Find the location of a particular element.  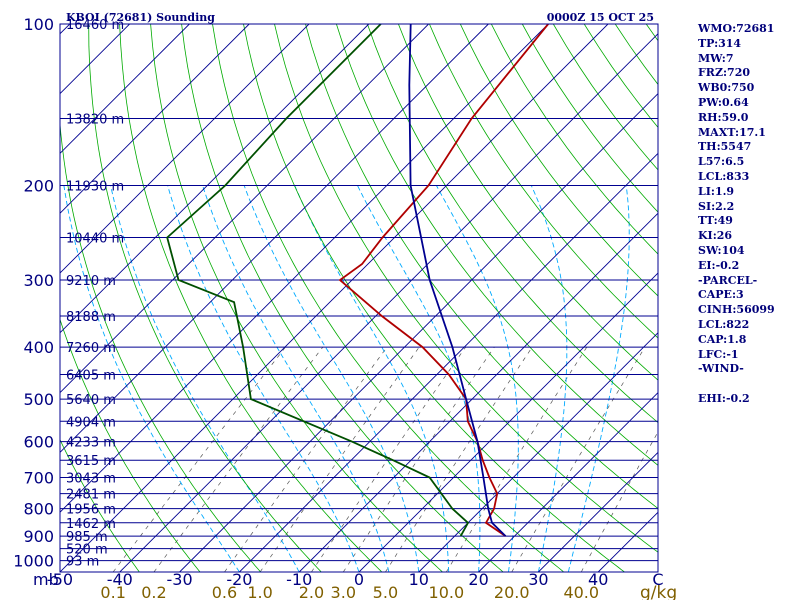

chart-title: KBOI (72681) Sounding is located at coordinates (140, 17).